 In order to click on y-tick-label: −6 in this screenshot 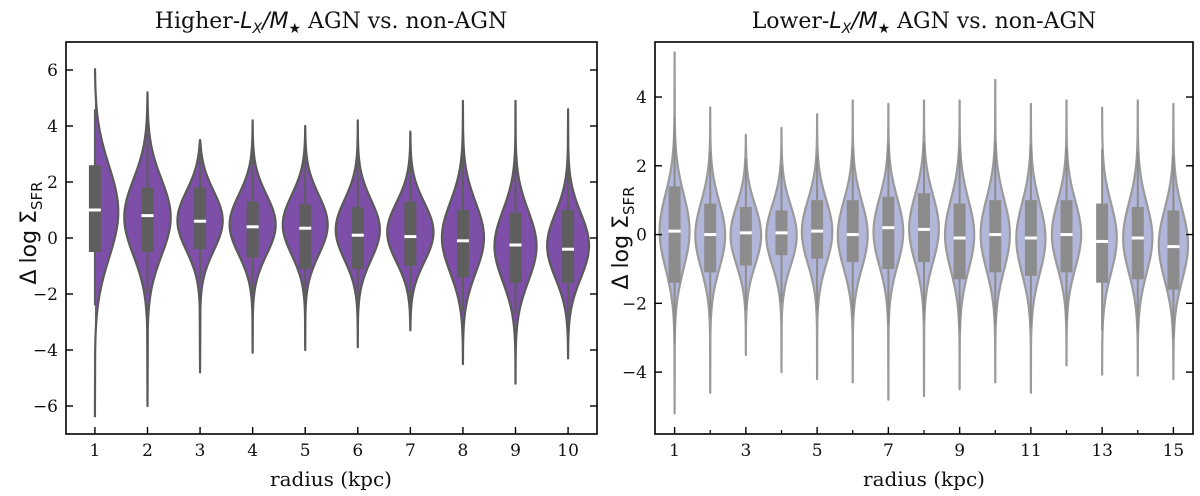, I will do `click(45, 407)`.